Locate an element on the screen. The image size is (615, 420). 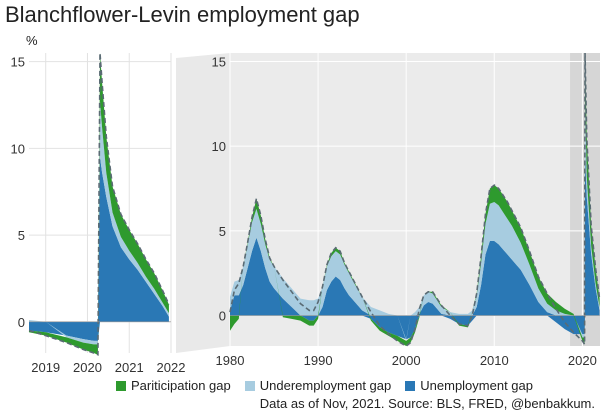
x-tick-label-zoom: 2022 is located at coordinates (171, 367).